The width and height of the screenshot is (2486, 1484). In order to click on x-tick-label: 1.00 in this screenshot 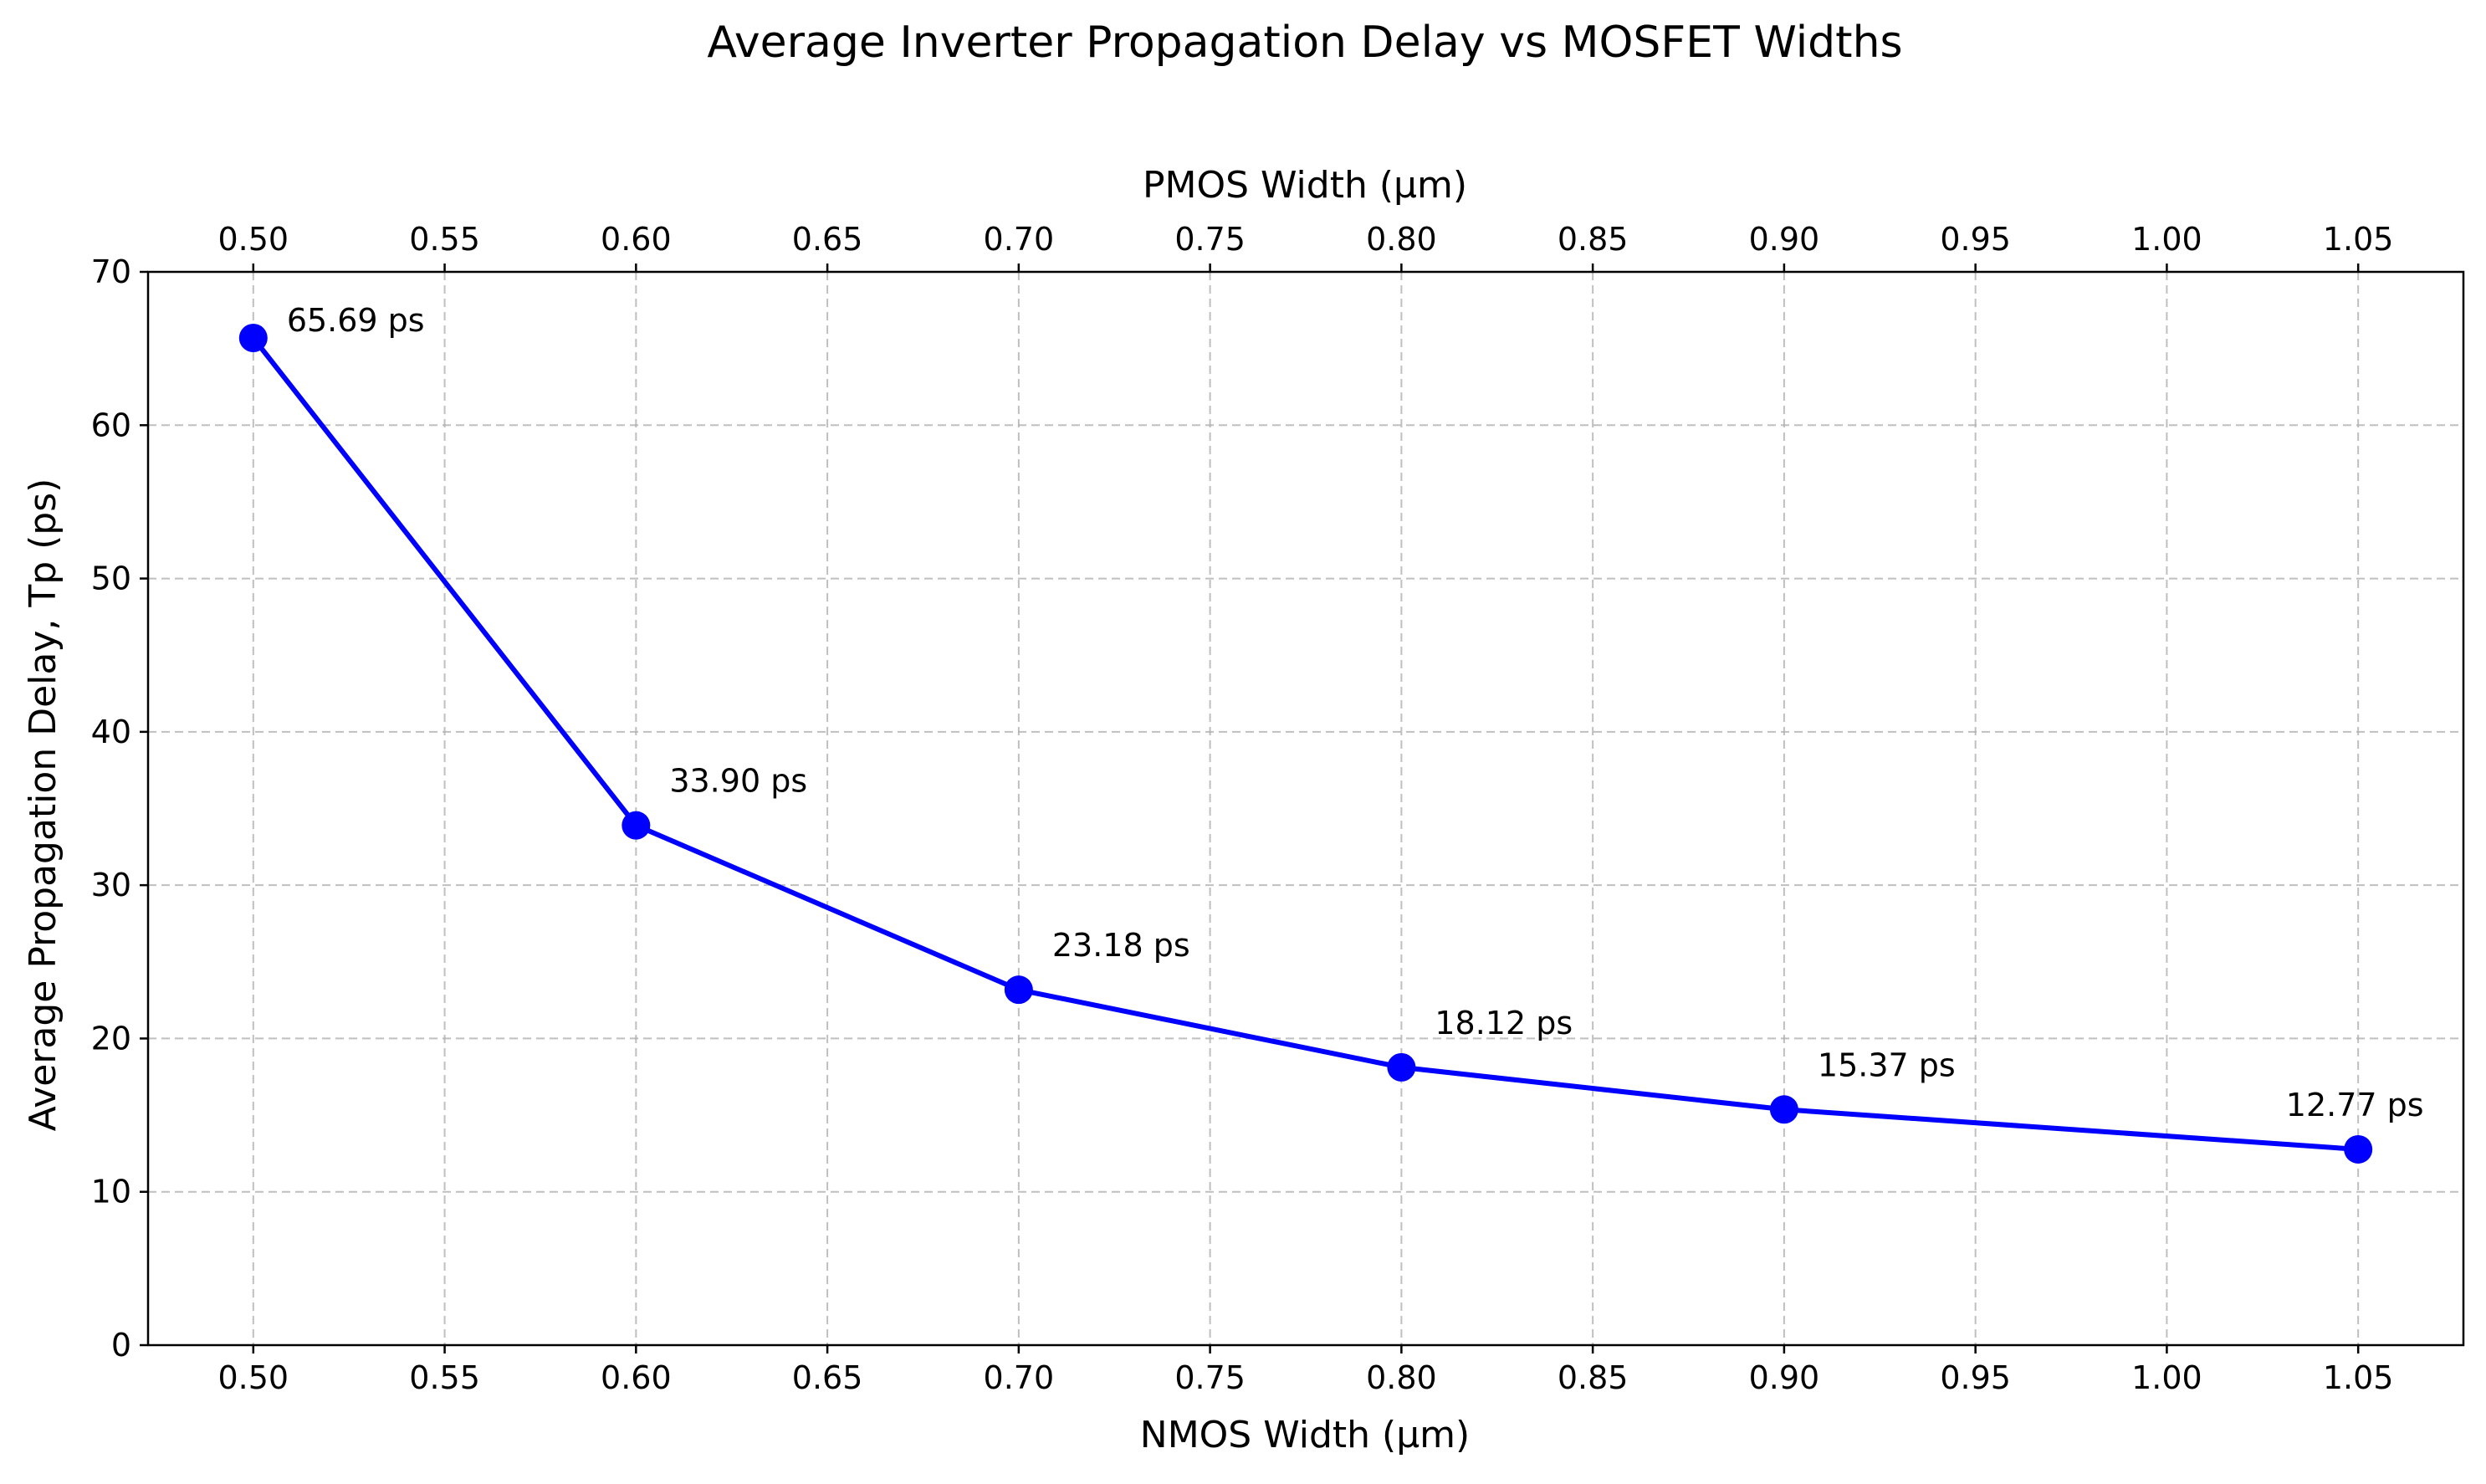, I will do `click(2166, 1377)`.